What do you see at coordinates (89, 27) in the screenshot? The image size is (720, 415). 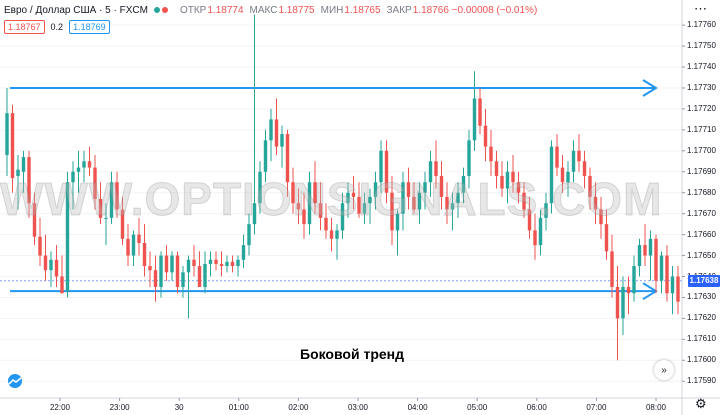 I see `buy-price-box: 1.18769` at bounding box center [89, 27].